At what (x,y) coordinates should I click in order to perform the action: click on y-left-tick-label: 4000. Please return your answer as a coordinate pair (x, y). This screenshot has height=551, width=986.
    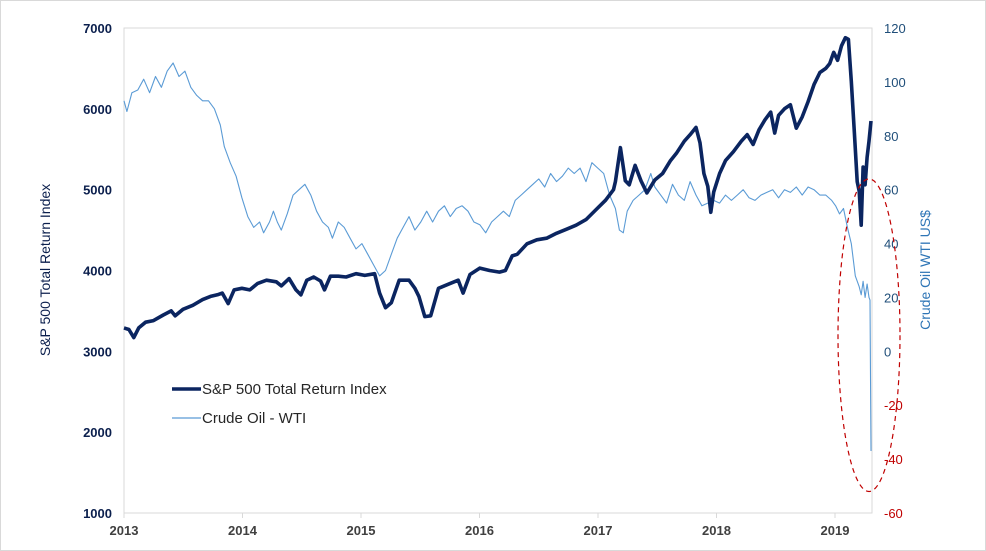
    Looking at the image, I should click on (97, 271).